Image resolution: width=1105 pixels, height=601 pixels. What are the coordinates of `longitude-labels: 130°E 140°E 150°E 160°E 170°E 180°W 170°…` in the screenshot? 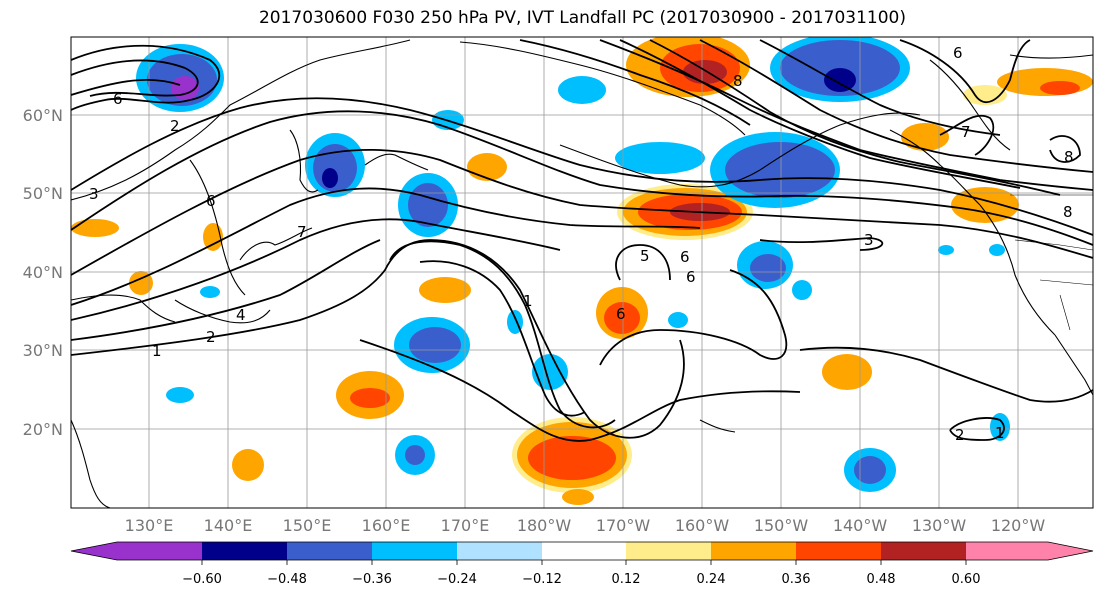 It's located at (585, 525).